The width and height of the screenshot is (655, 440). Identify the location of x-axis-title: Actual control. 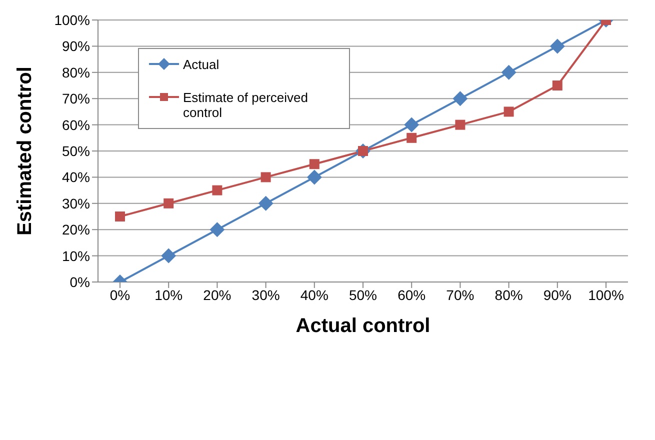
(363, 326).